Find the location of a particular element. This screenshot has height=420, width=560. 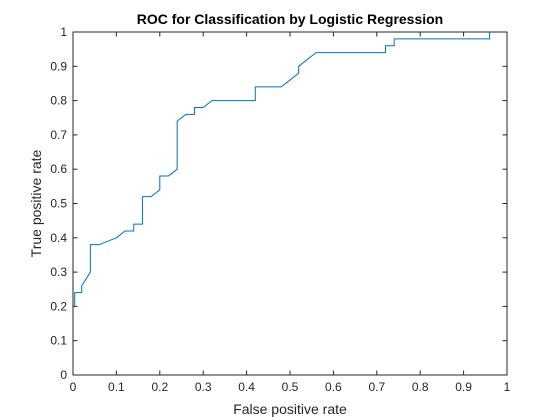

x-tick-label: 0.1 is located at coordinates (116, 387).